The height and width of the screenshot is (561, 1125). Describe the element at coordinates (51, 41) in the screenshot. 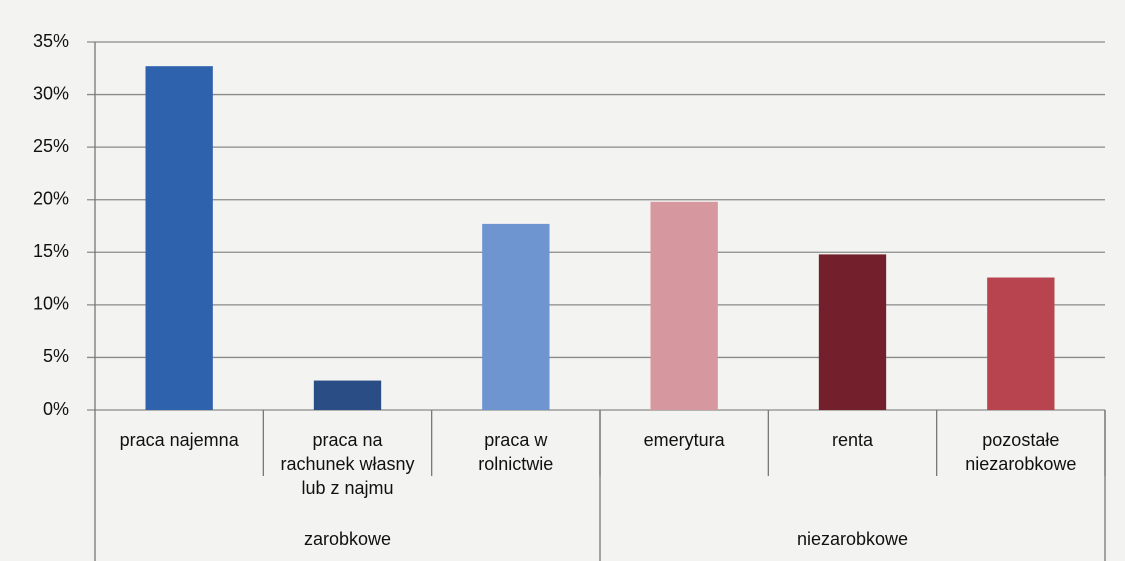

I see `y-tick-label: 35%` at that location.